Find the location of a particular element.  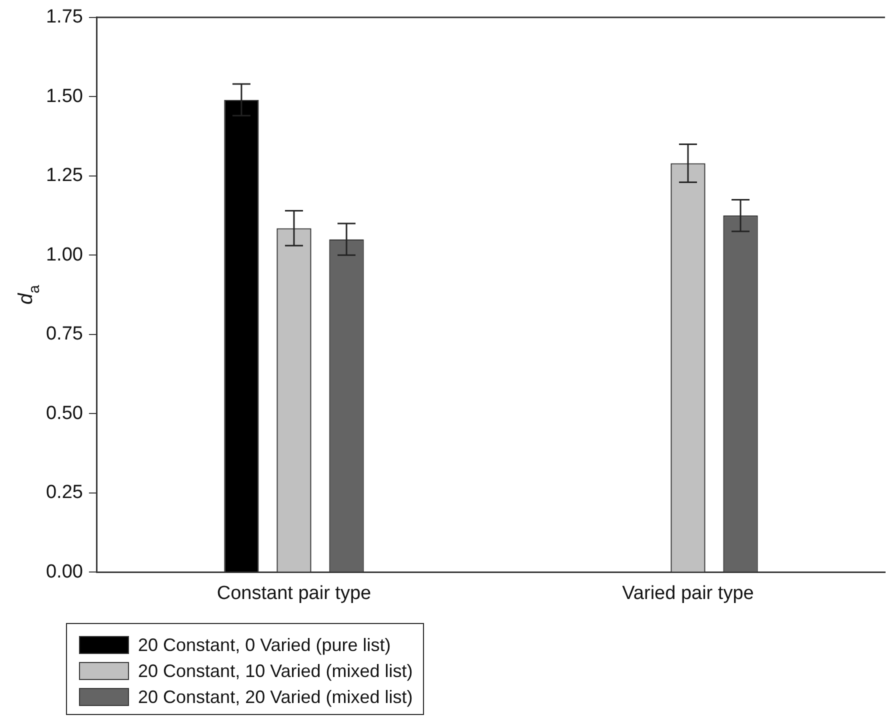

y-tick-label: 0.75 is located at coordinates (64, 334).